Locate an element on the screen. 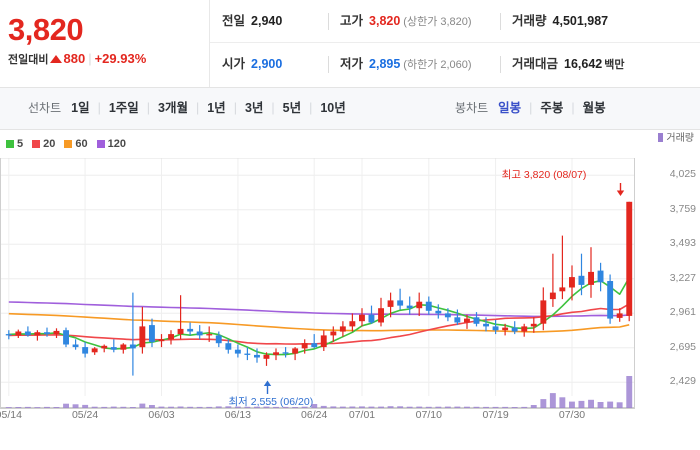 The image size is (700, 450). price-change-row: 전일대비 880 | +29.93% is located at coordinates (77, 58).